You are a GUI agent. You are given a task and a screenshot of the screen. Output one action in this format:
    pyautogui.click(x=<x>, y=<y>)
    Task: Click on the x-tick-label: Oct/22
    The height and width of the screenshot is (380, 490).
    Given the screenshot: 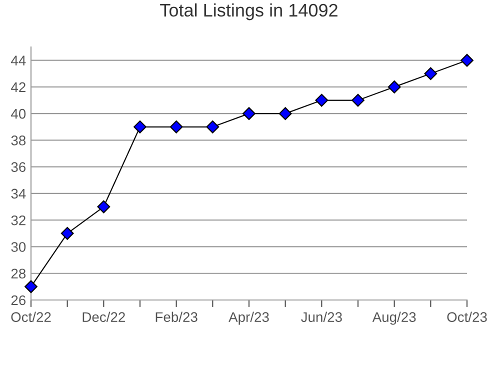 What is the action you would take?
    pyautogui.click(x=31, y=317)
    